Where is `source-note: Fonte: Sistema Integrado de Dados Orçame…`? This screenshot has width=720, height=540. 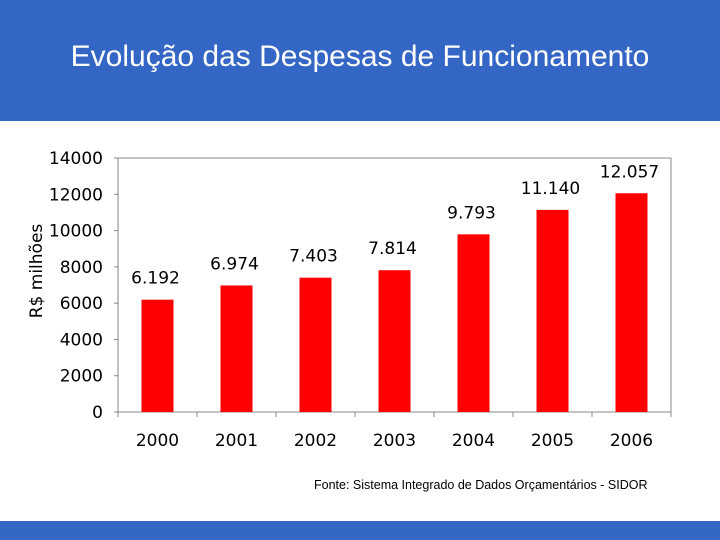 source-note: Fonte: Sistema Integrado de Dados Orçame… is located at coordinates (481, 485).